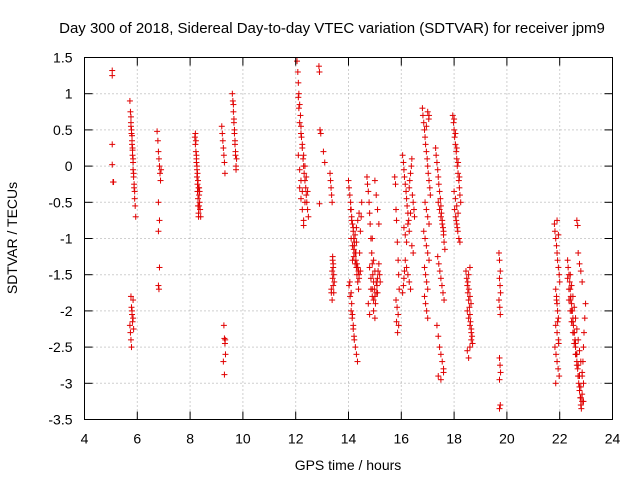  What do you see at coordinates (296, 439) in the screenshot?
I see `x-tick-label: 12` at bounding box center [296, 439].